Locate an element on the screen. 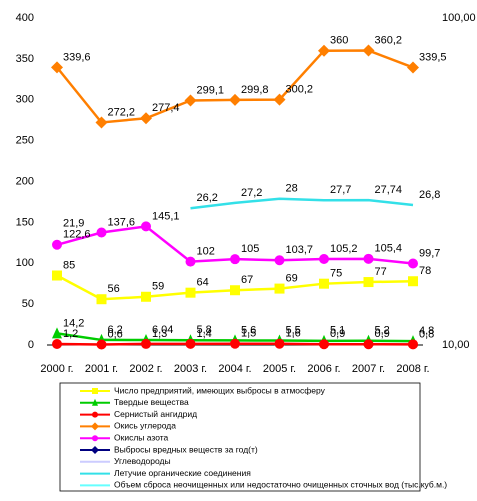 The height and width of the screenshot is (501, 477). x-tick-label: 2004 г. is located at coordinates (234, 369).